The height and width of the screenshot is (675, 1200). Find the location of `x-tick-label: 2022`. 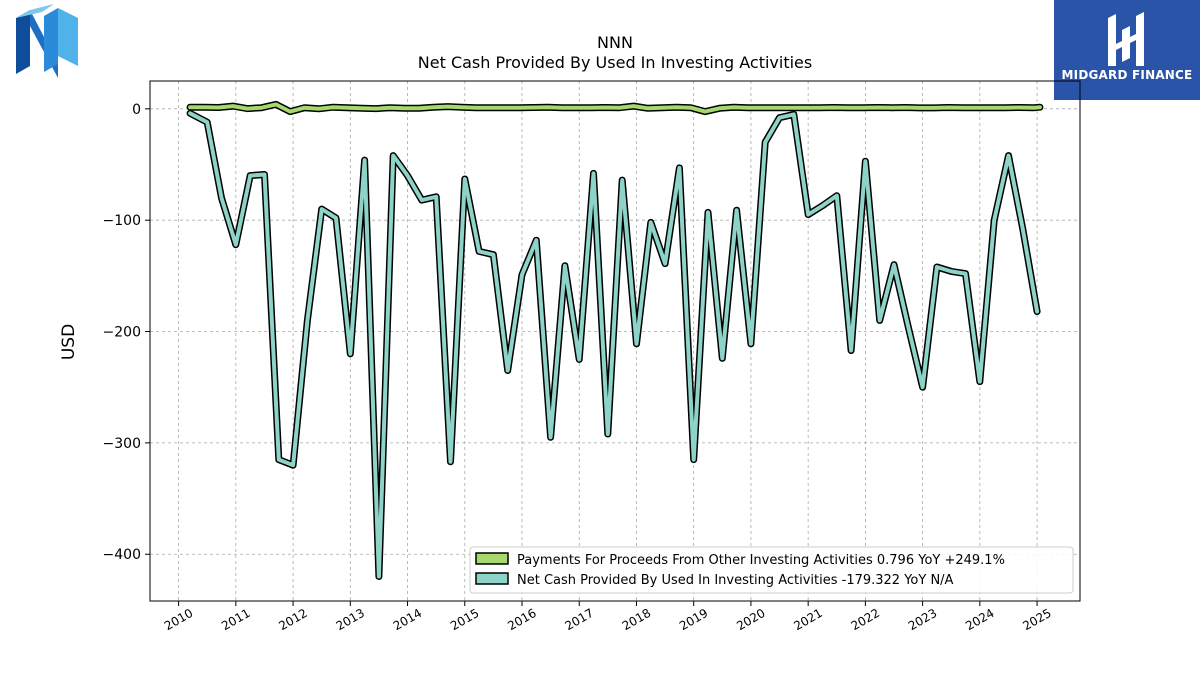

x-tick-label: 2022 is located at coordinates (865, 619).